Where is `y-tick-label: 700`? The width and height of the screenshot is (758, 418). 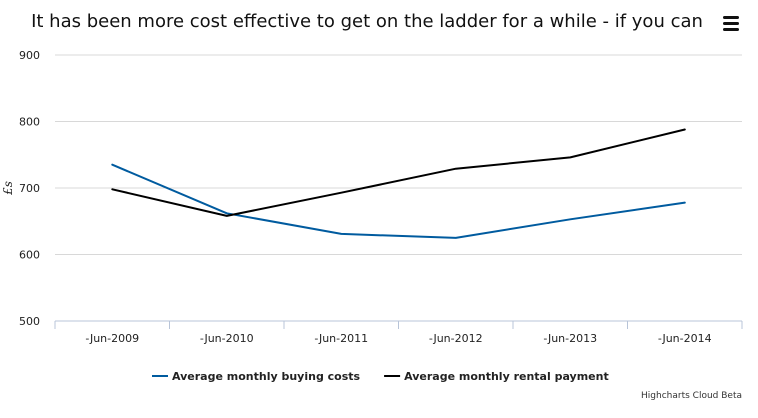 y-tick-label: 700 is located at coordinates (29, 188).